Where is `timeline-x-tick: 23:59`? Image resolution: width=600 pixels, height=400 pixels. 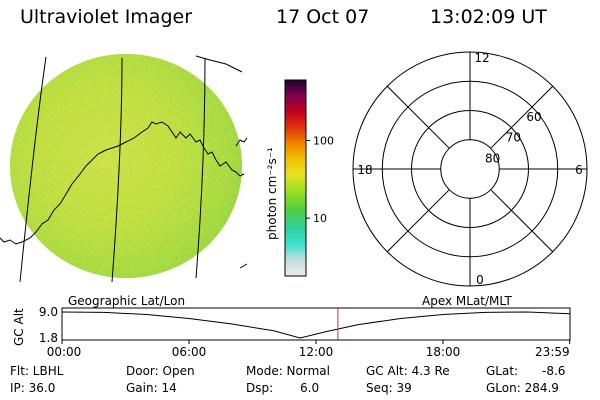
timeline-x-tick: 23:59 is located at coordinates (552, 352).